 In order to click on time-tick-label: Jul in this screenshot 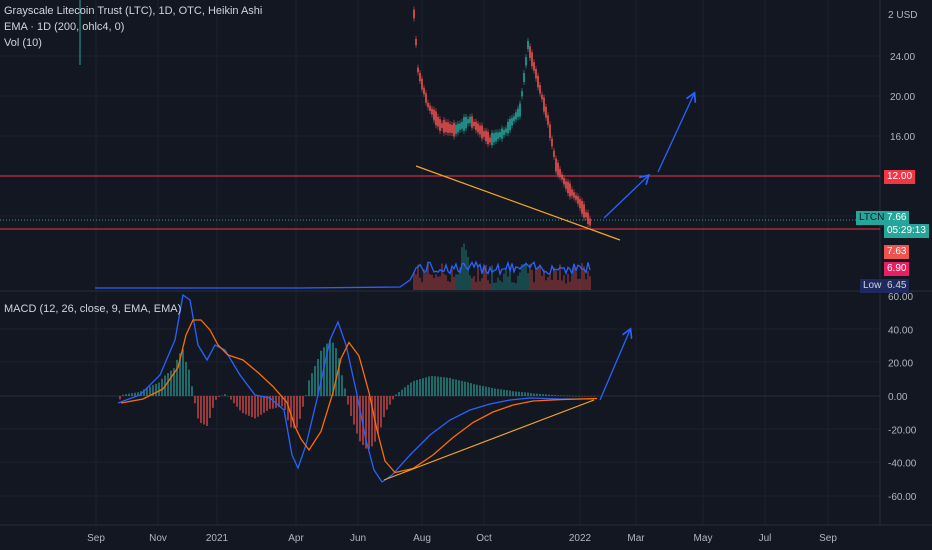, I will do `click(765, 538)`.